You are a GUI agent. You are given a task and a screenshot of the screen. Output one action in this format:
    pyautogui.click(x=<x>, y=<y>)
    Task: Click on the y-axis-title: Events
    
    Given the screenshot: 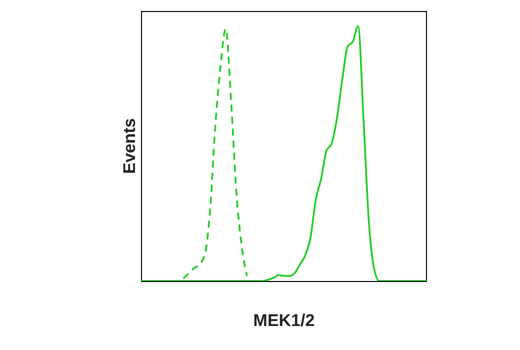 What is the action you would take?
    pyautogui.click(x=130, y=146)
    